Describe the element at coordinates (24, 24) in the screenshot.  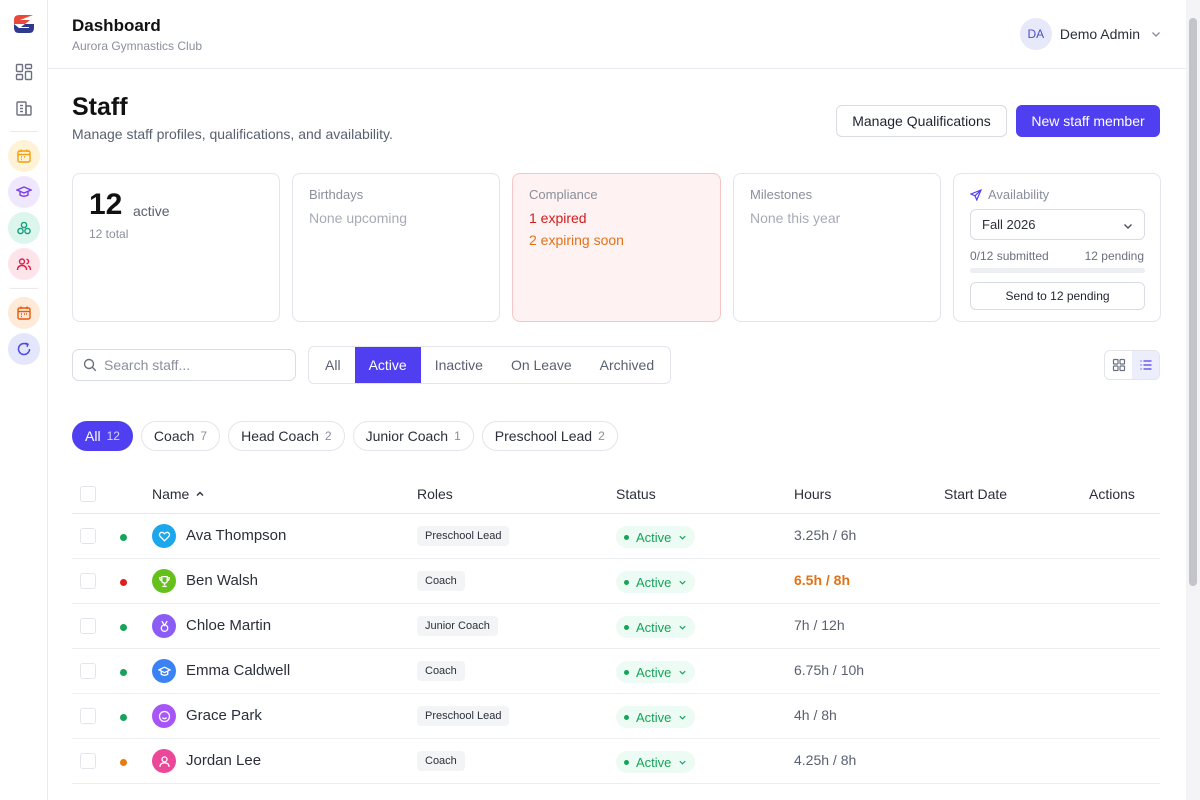
I see `app-logo` at that location.